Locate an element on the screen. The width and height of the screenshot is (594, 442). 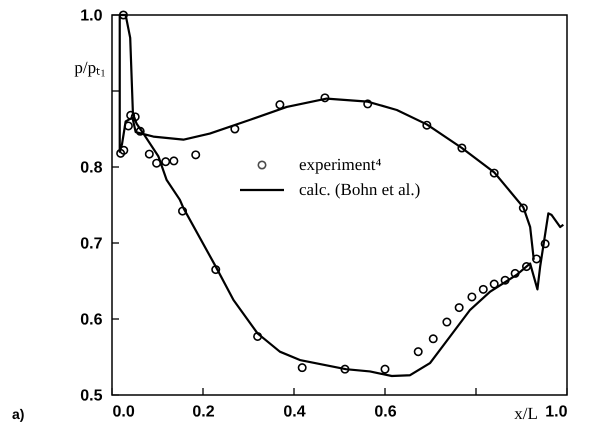
y-axis-title: p/pₜ₁ is located at coordinates (90, 68).